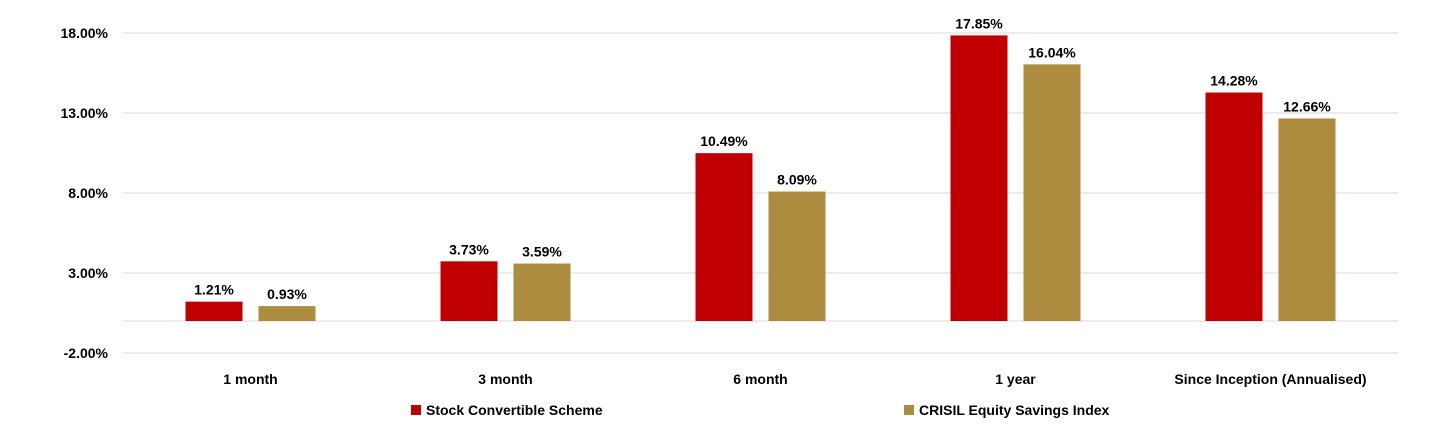 This screenshot has height=424, width=1440. I want to click on y-tick-label: 13.00%, so click(85, 113).